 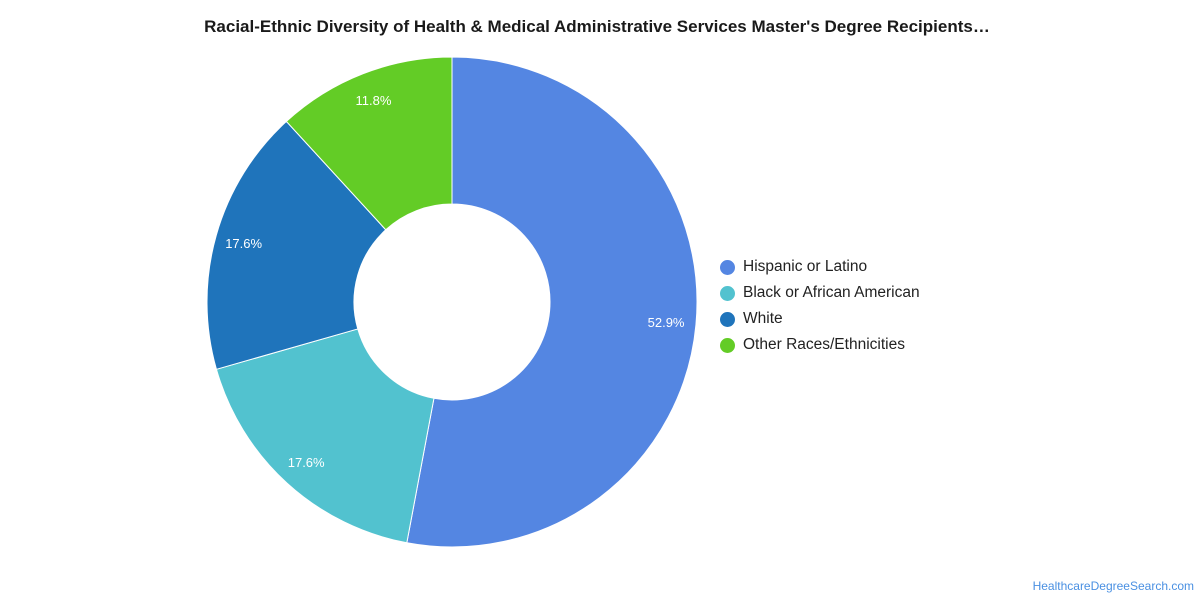 What do you see at coordinates (369, 143) in the screenshot?
I see `slice-other` at bounding box center [369, 143].